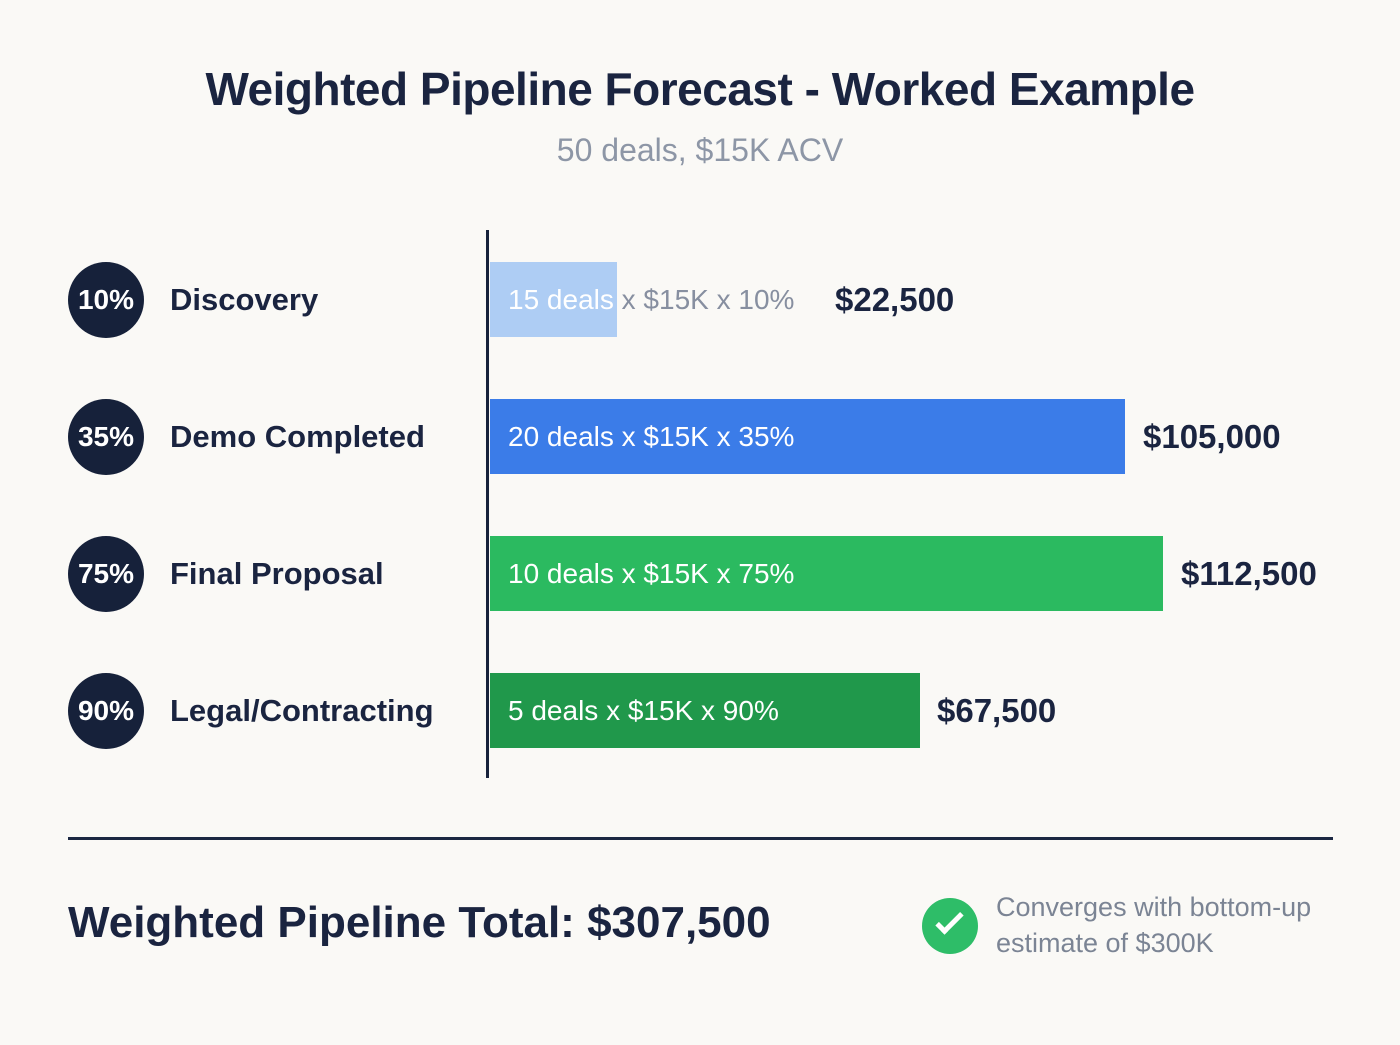 Image resolution: width=1400 pixels, height=1045 pixels. Describe the element at coordinates (949, 920) in the screenshot. I see `checkmark-glyph` at that location.